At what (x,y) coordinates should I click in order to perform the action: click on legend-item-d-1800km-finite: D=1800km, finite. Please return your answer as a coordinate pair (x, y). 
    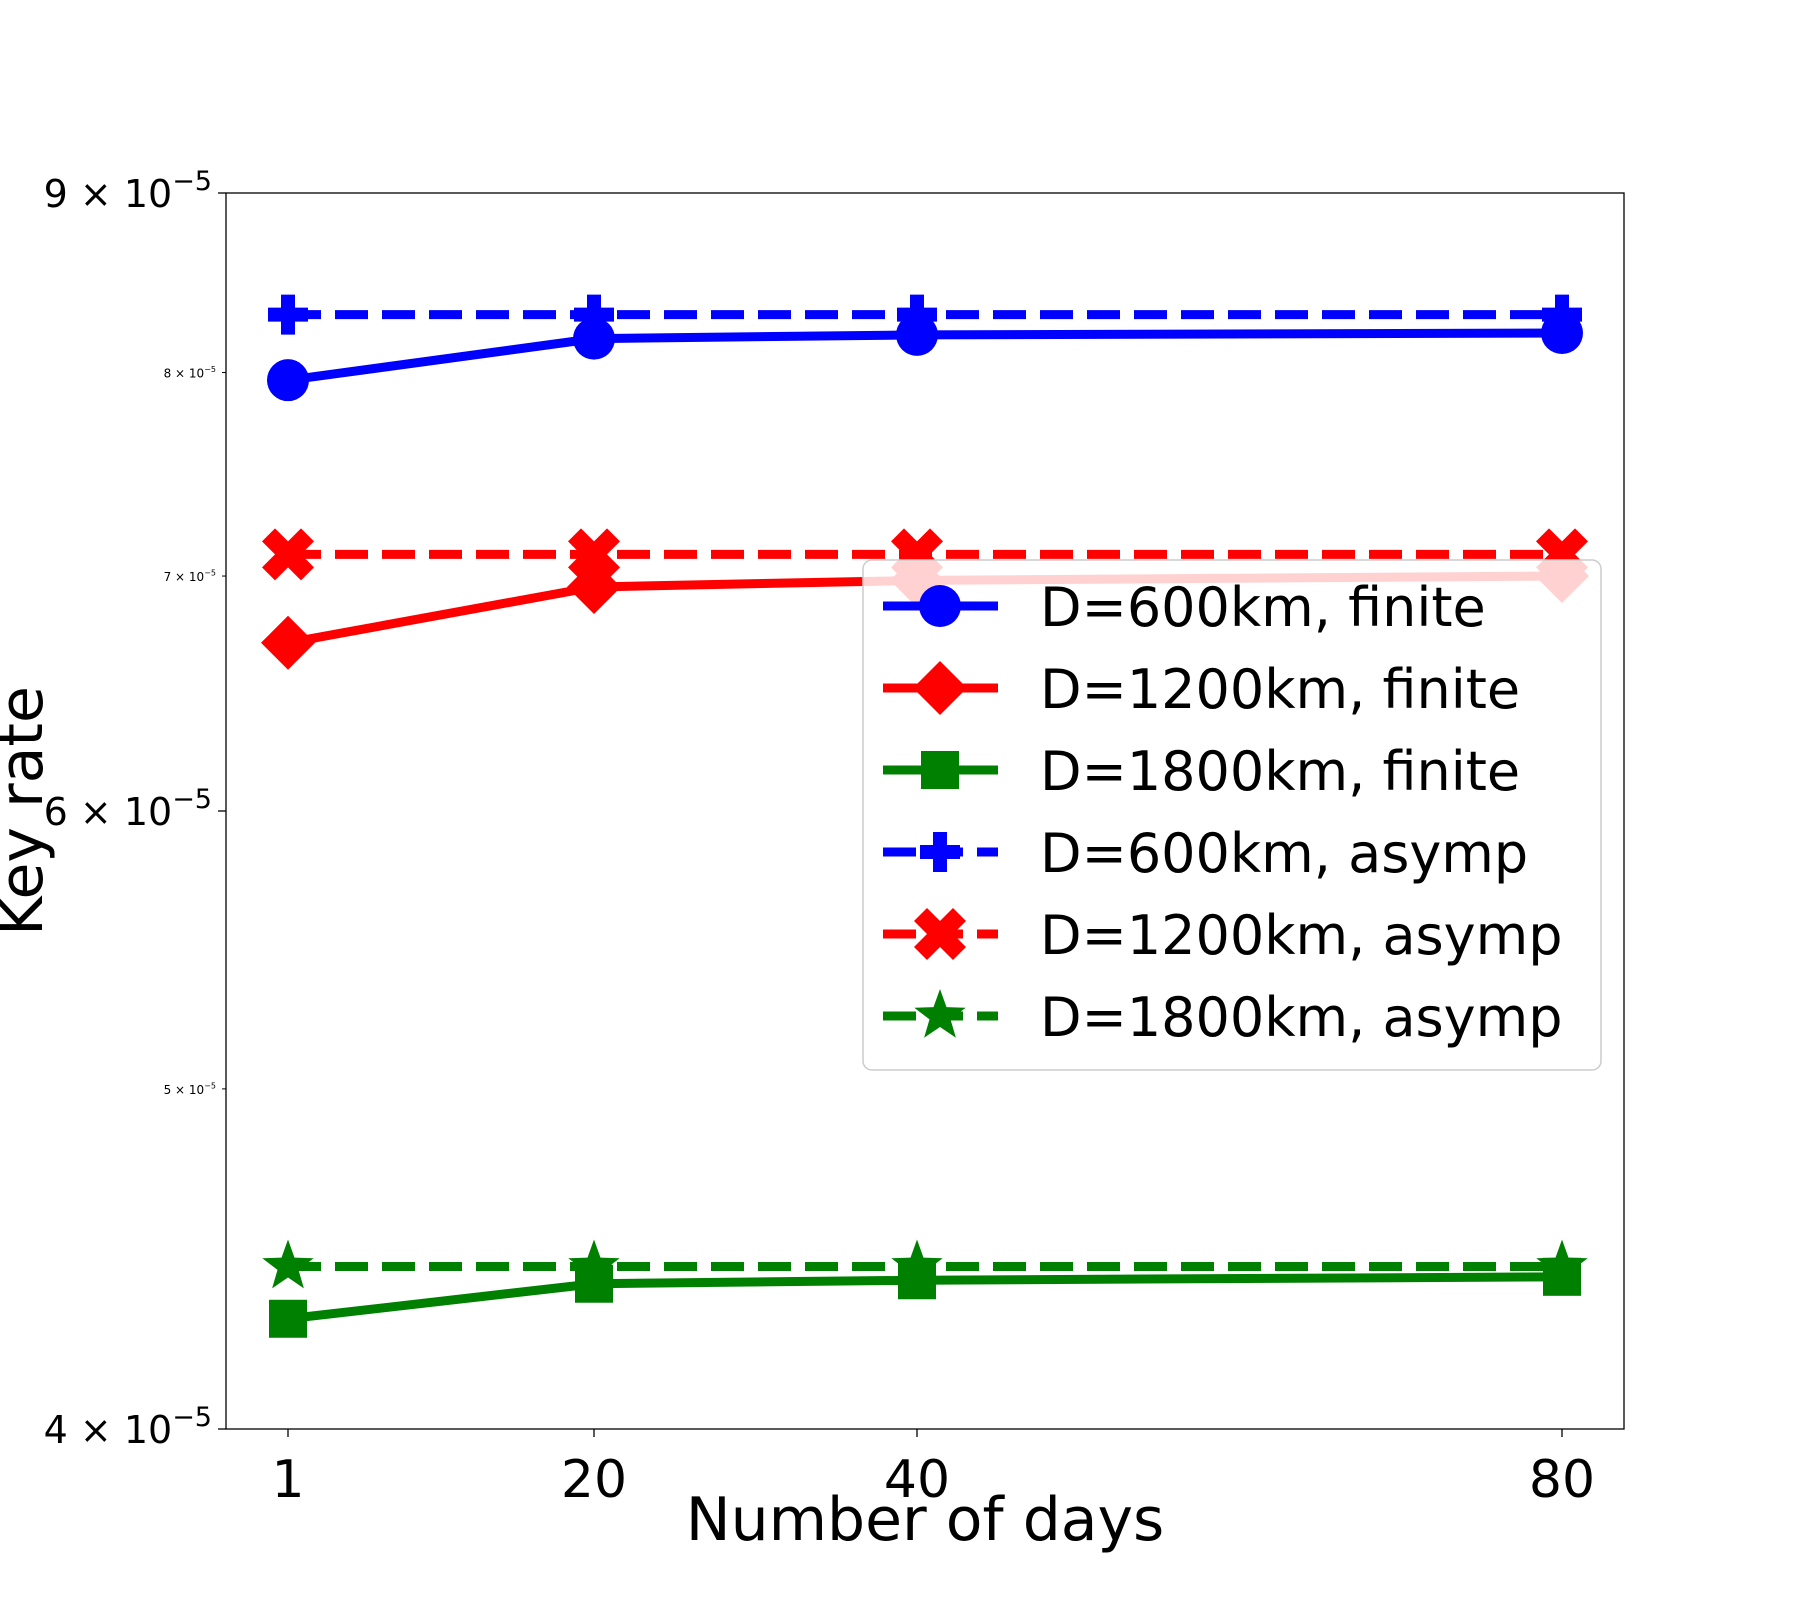
    Looking at the image, I should click on (1201, 771).